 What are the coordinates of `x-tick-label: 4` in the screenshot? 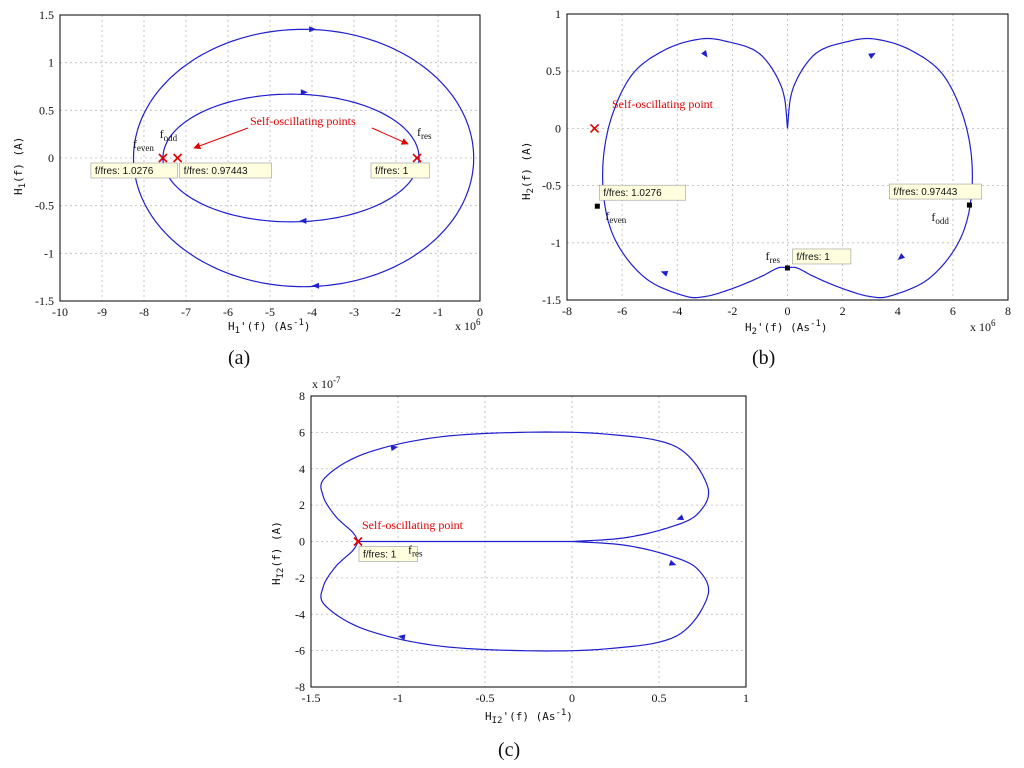 It's located at (898, 311).